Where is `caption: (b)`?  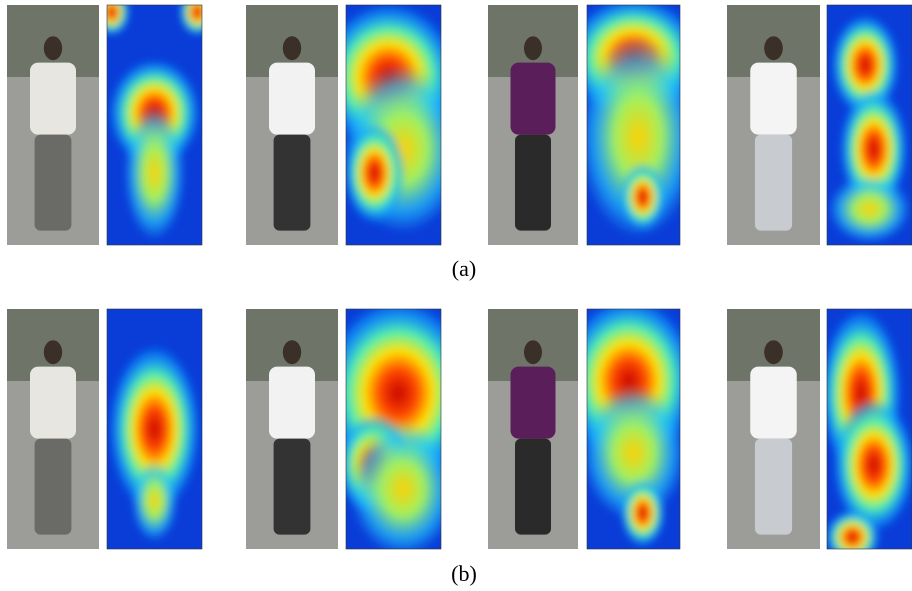 caption: (b) is located at coordinates (464, 573).